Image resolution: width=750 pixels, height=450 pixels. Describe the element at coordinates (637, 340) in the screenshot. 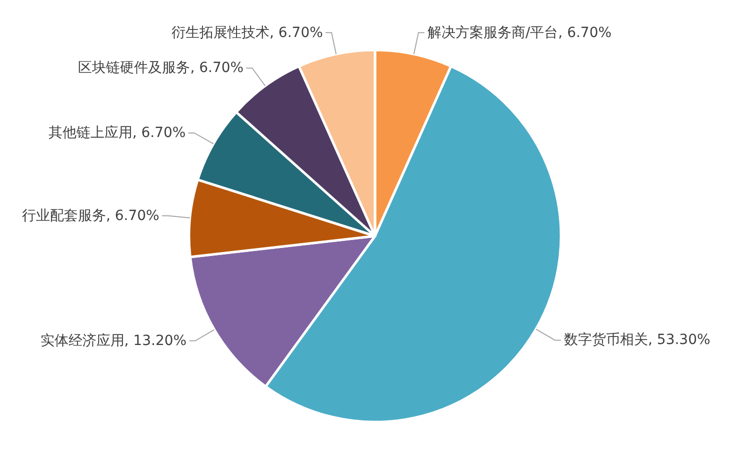

I see `slice-label: 数字货币相关, 53.30%` at that location.